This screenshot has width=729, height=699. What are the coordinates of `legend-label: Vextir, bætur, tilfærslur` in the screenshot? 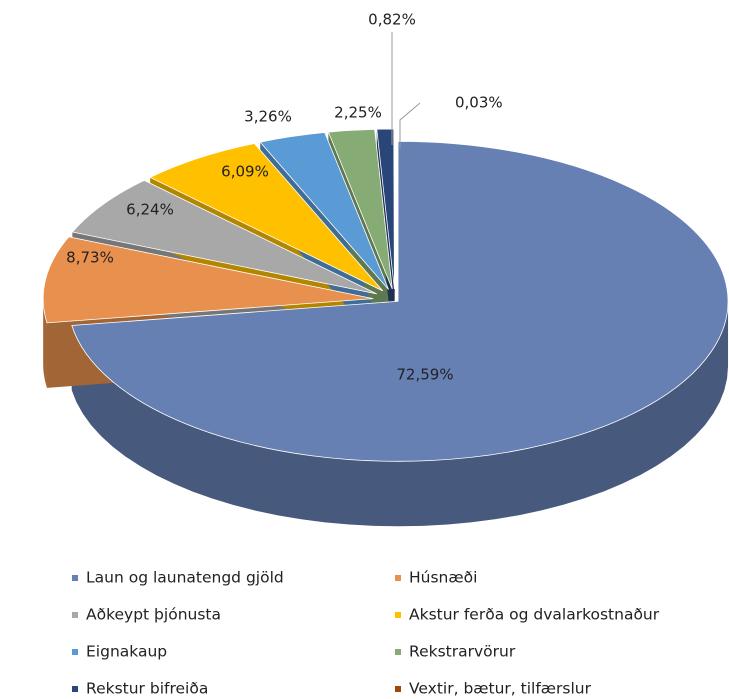 It's located at (500, 689).